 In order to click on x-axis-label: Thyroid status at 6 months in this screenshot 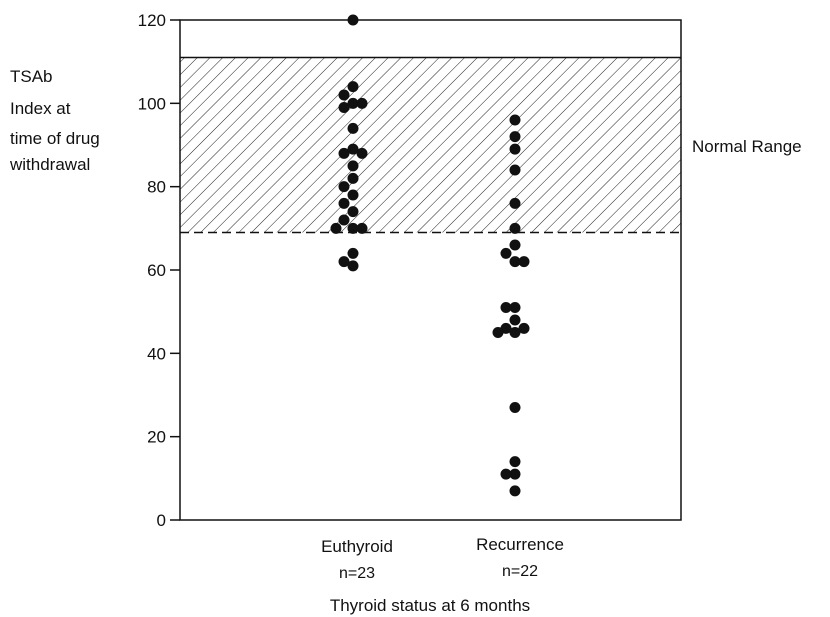, I will do `click(430, 605)`.